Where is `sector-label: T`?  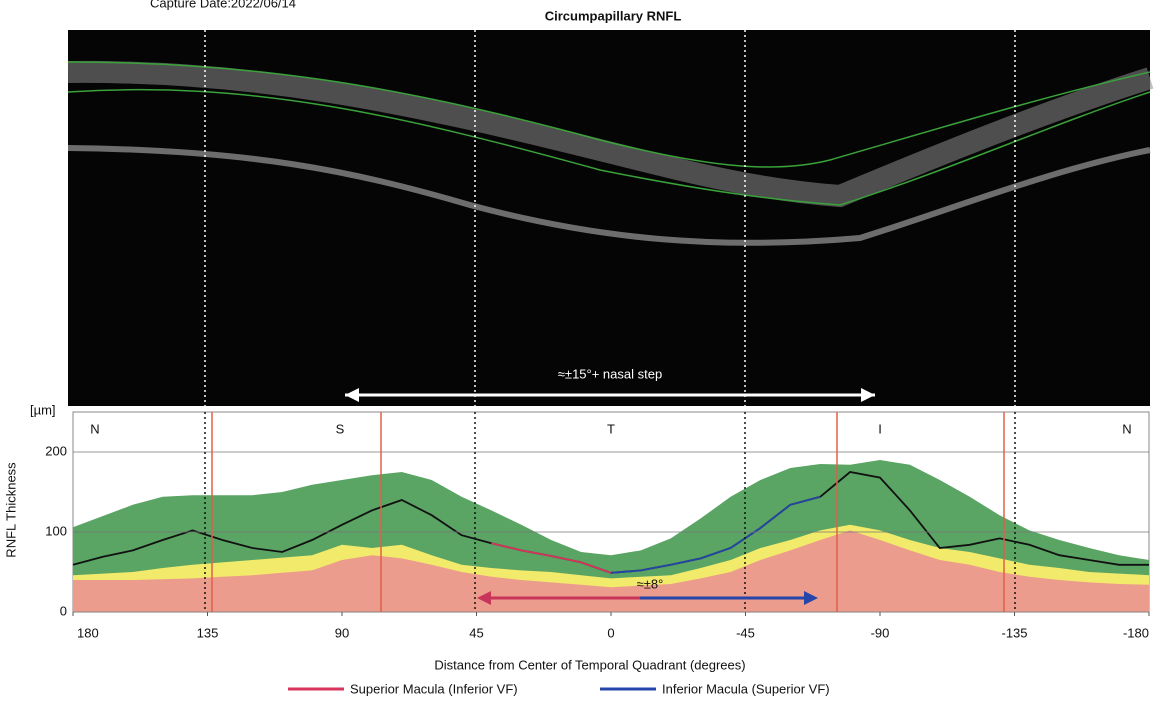
sector-label: T is located at coordinates (611, 428).